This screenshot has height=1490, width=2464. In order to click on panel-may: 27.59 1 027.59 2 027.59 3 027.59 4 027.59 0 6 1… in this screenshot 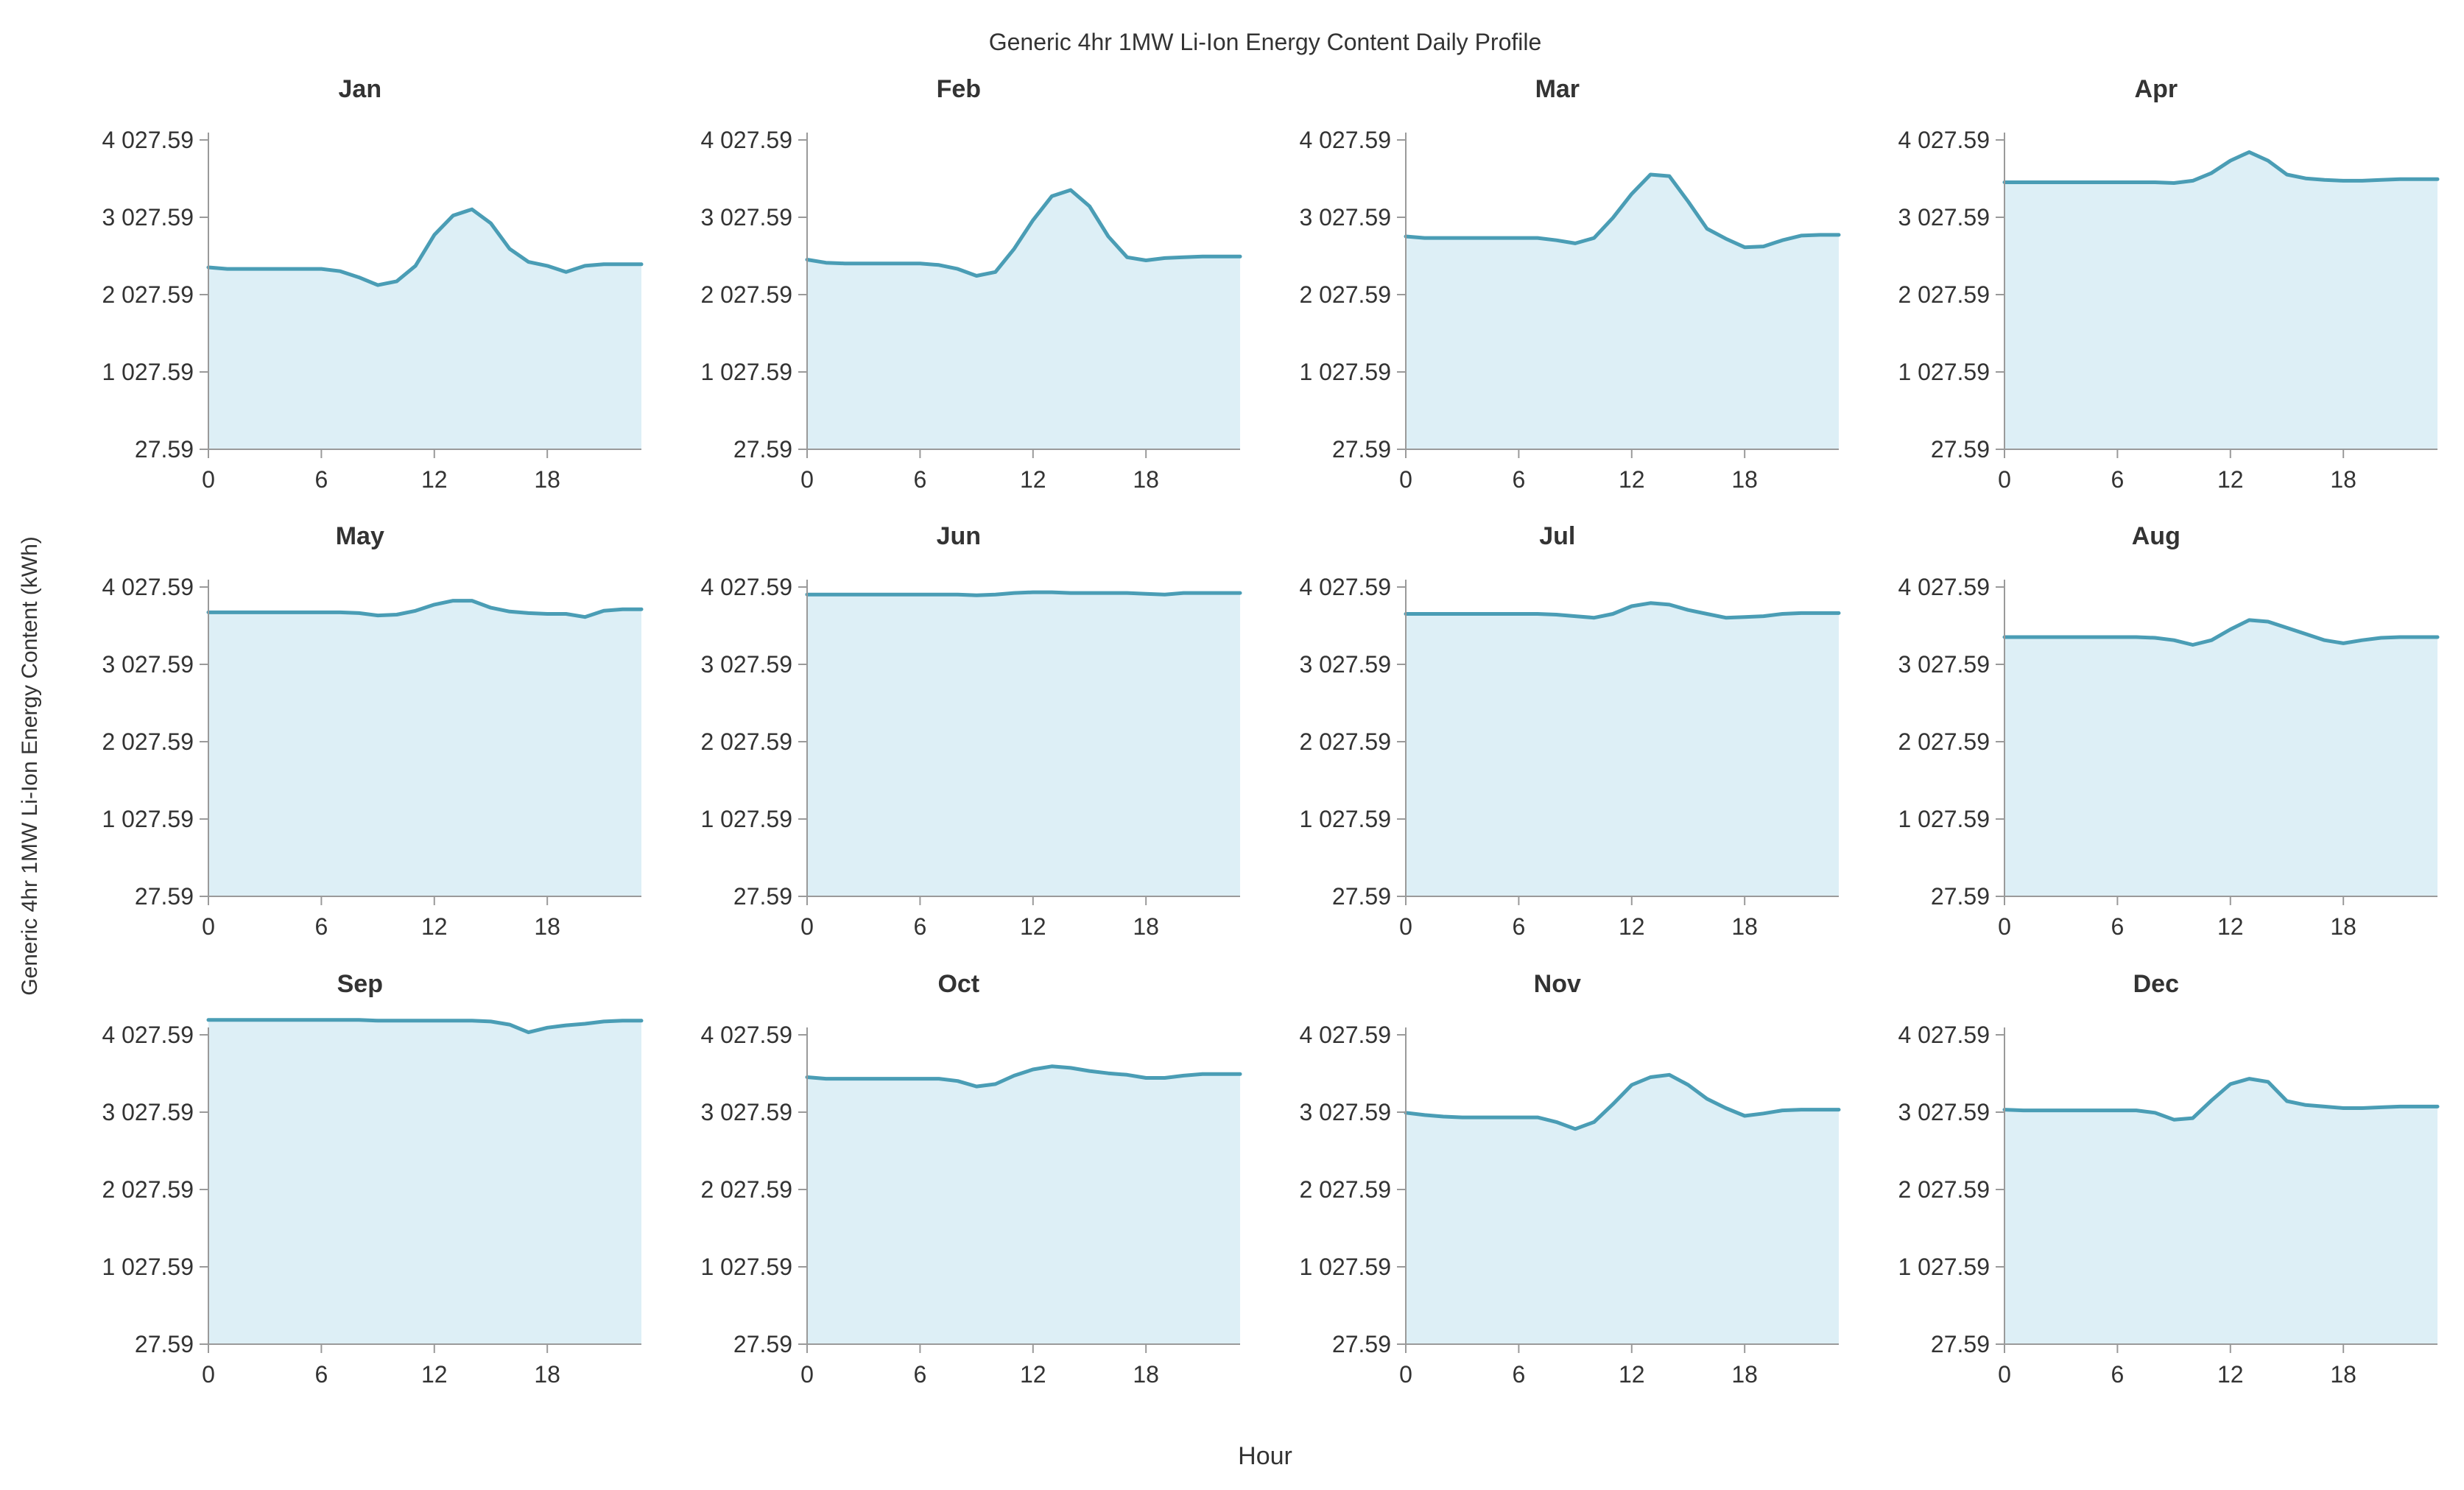, I will do `click(373, 731)`.